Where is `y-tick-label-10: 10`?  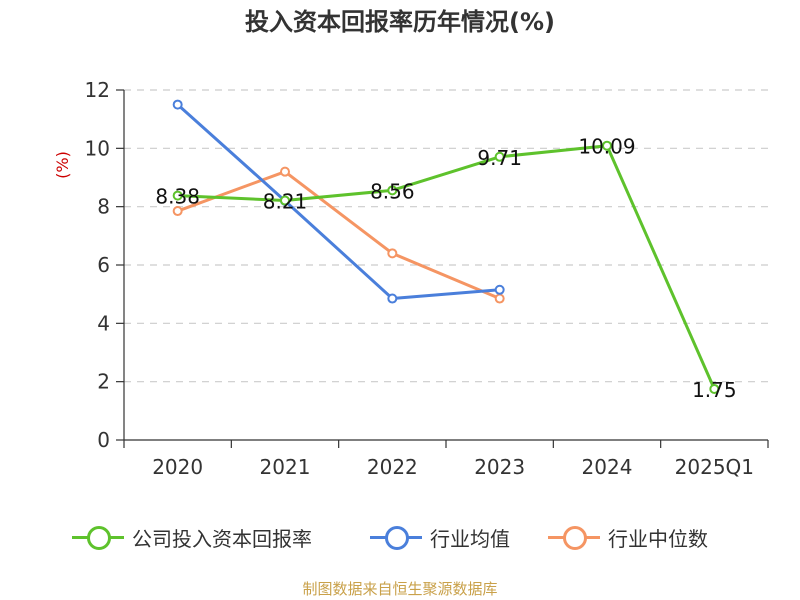 y-tick-label-10: 10 is located at coordinates (97, 148).